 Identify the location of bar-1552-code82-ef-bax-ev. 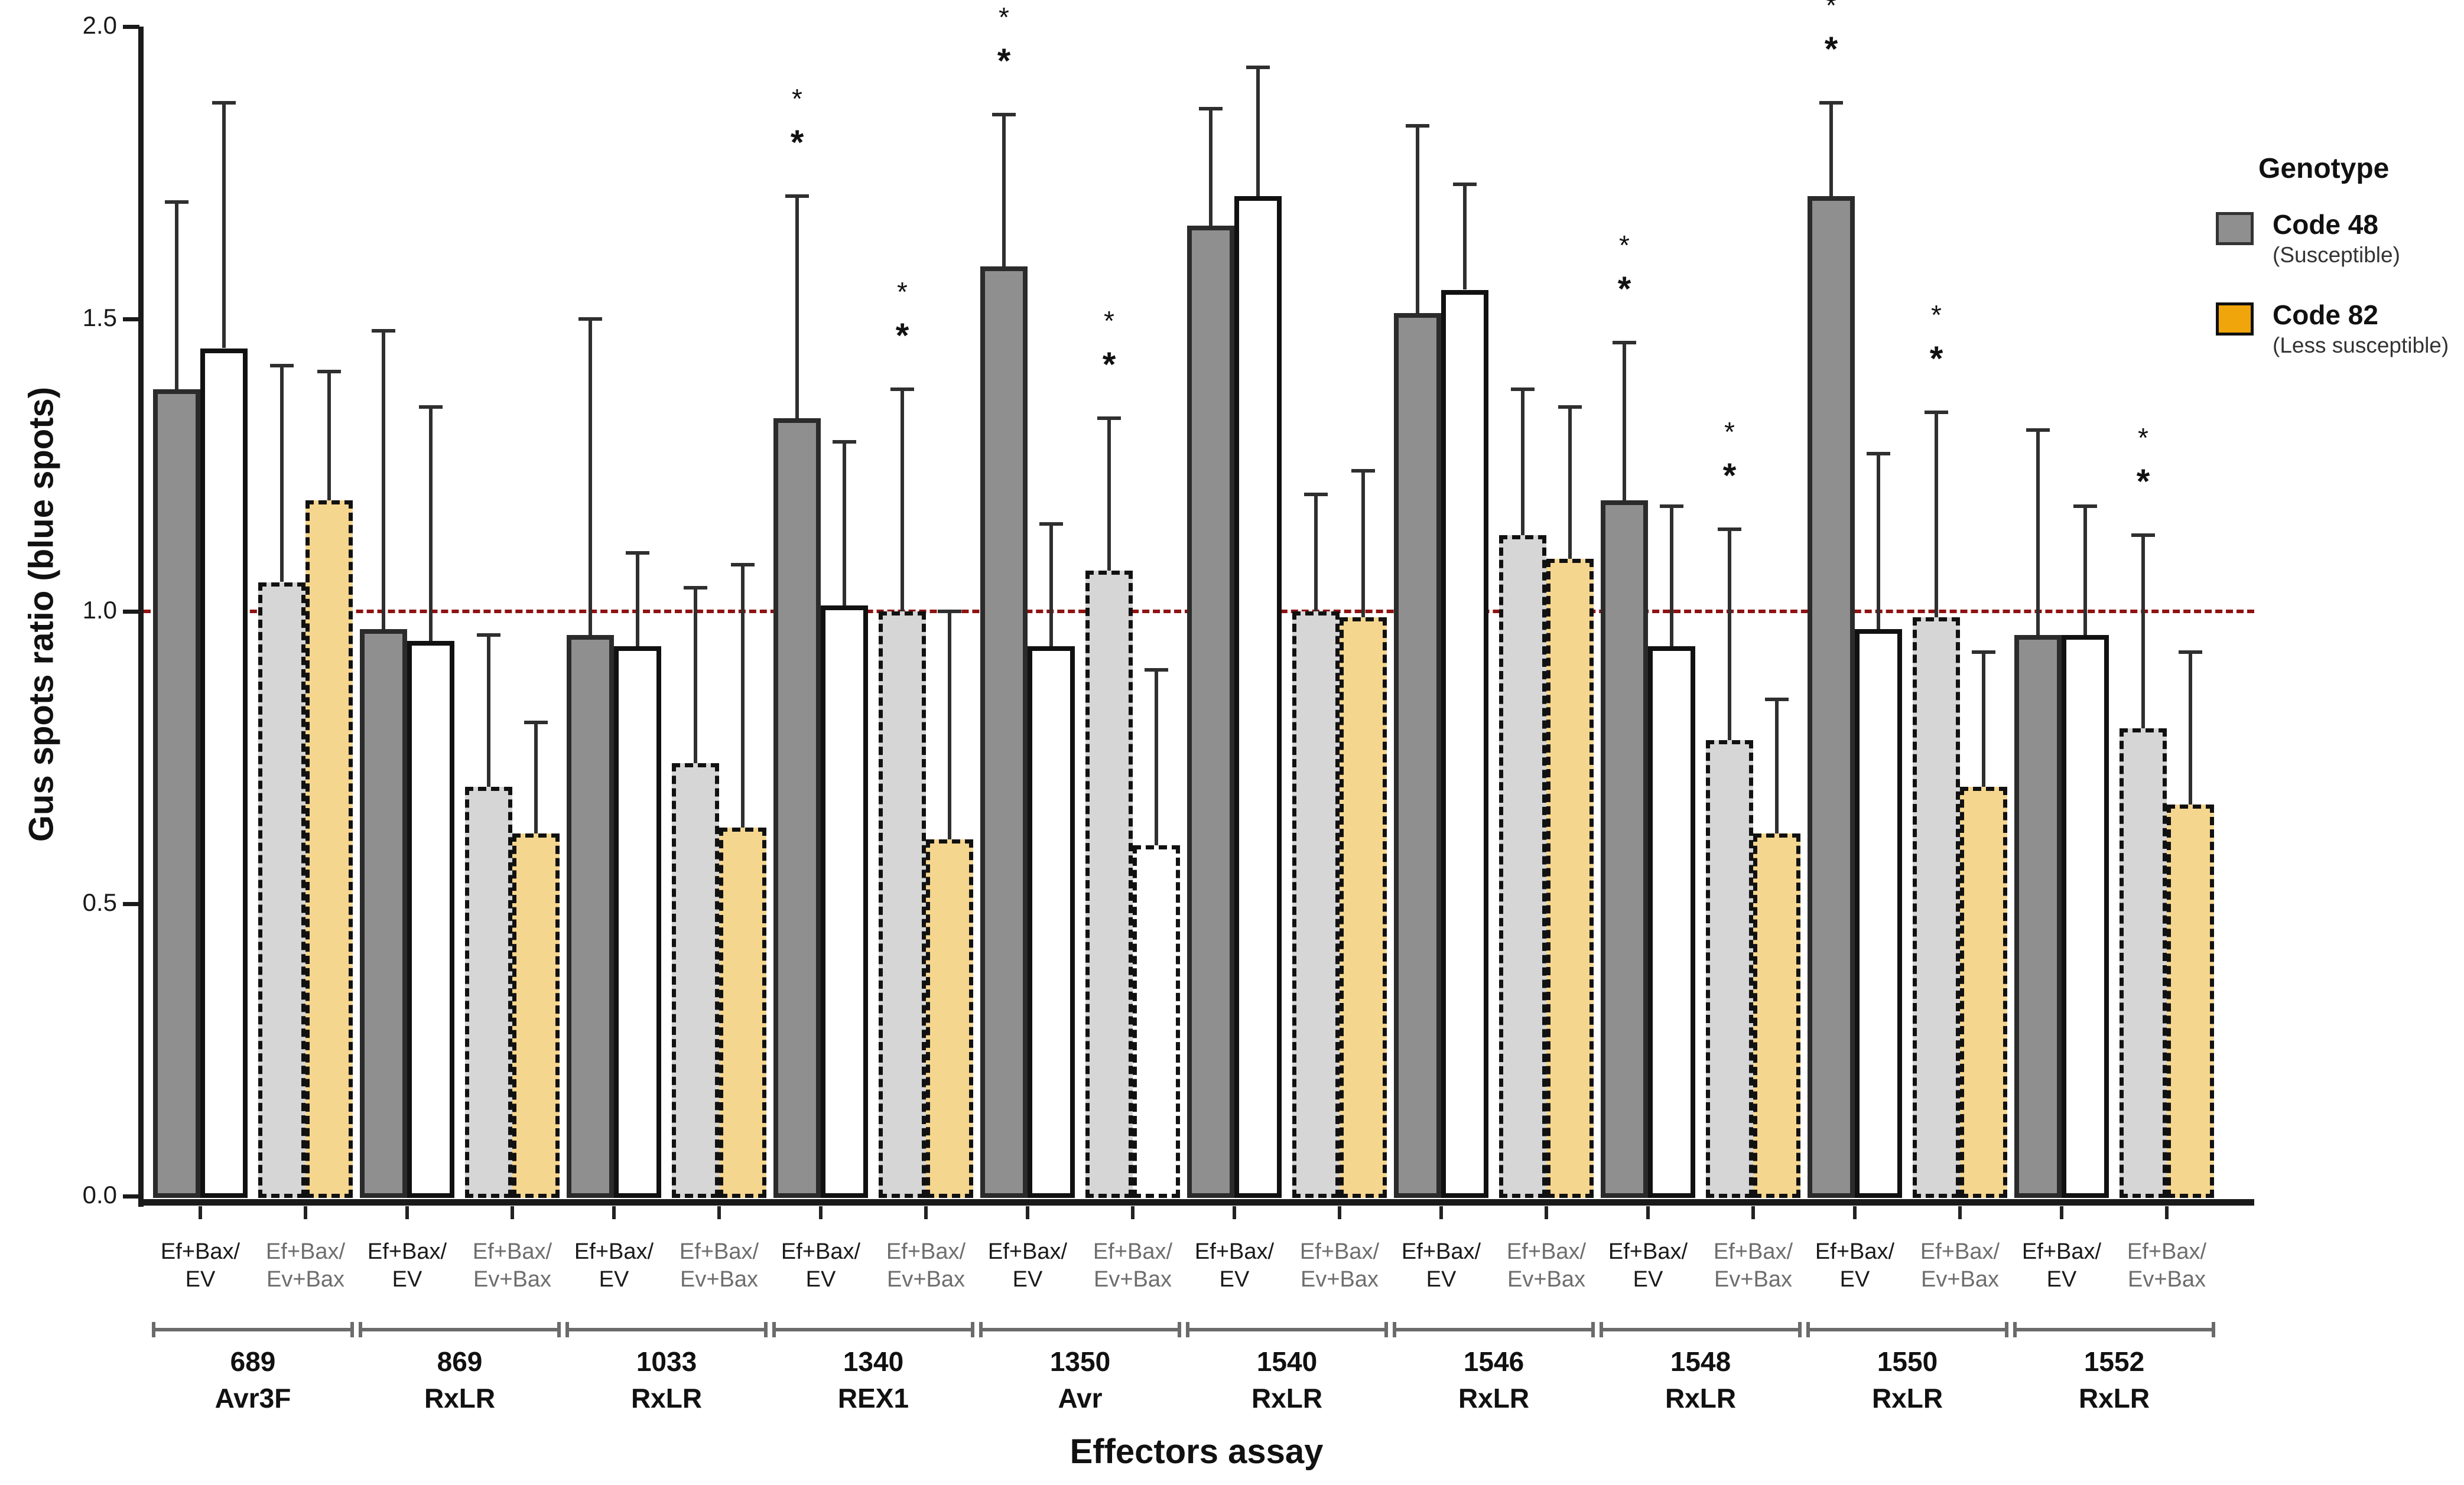
(2085, 916).